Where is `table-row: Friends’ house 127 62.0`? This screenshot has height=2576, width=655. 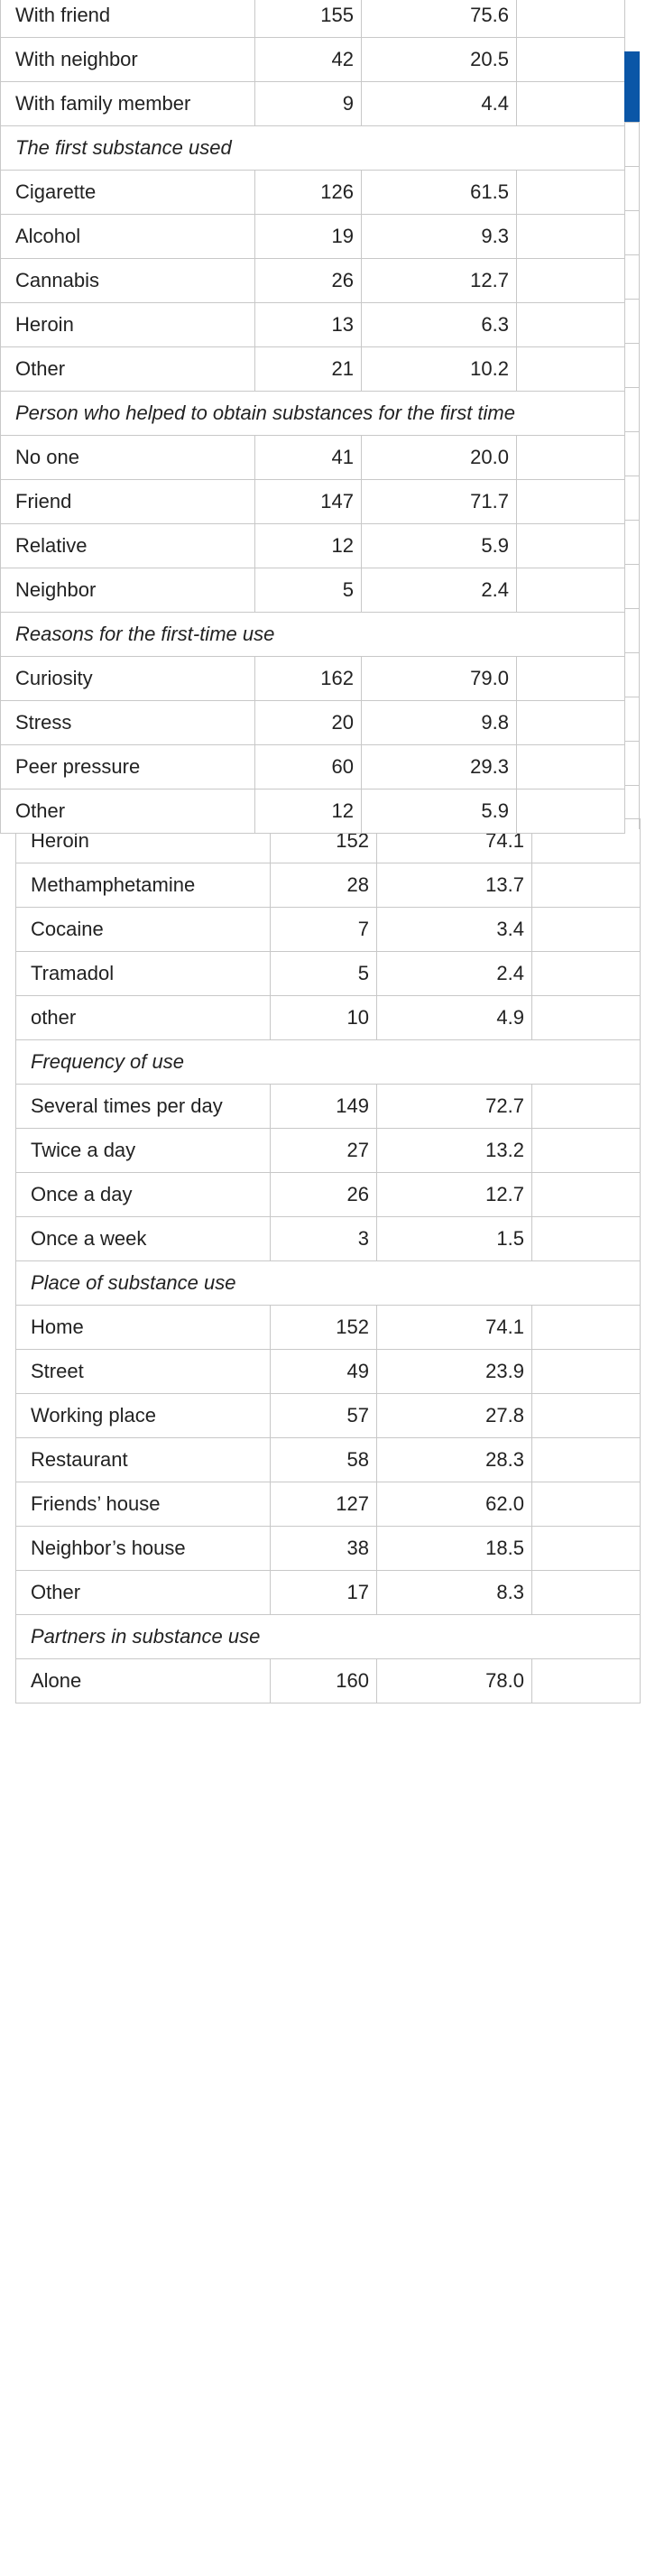 table-row: Friends’ house 127 62.0 is located at coordinates (328, 1504).